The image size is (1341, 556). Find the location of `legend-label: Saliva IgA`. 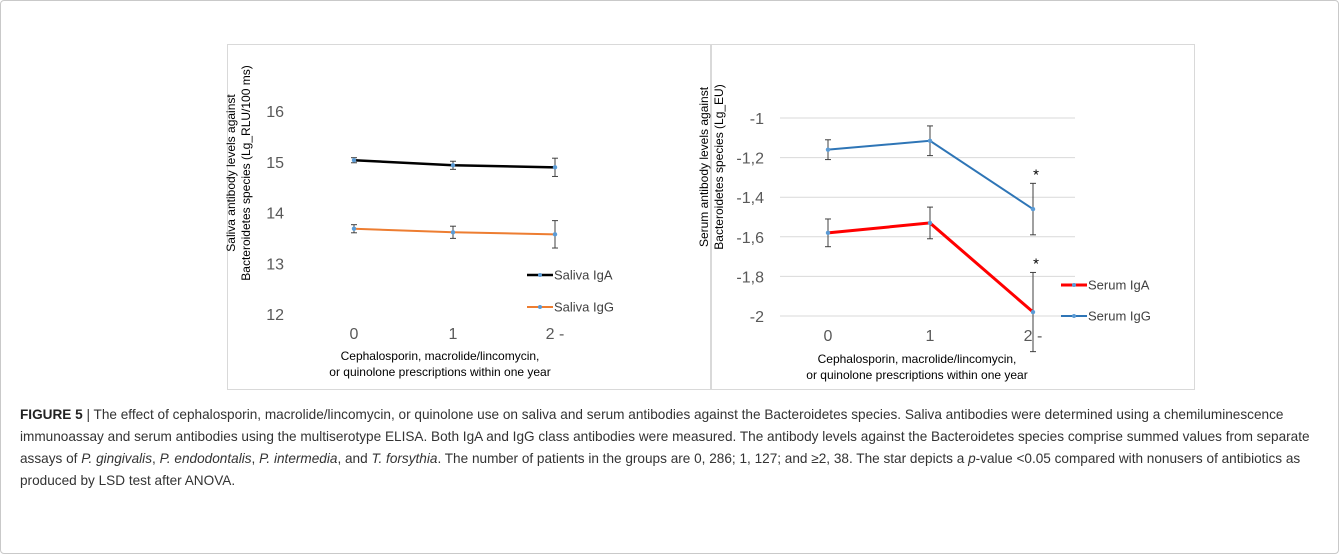

legend-label: Saliva IgA is located at coordinates (583, 275).